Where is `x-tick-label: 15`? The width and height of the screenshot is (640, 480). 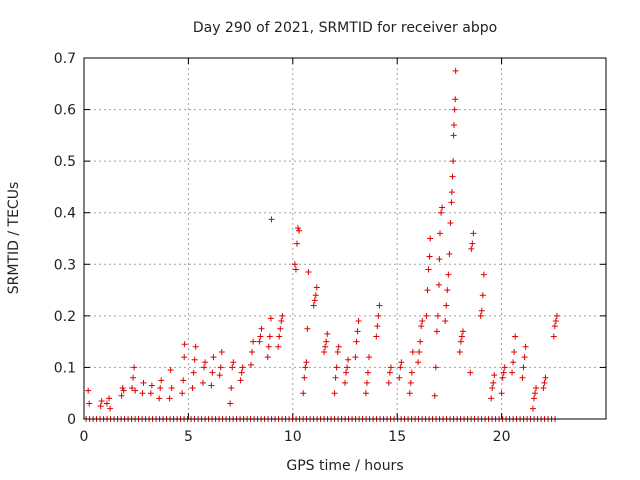 x-tick-label: 15 is located at coordinates (397, 437).